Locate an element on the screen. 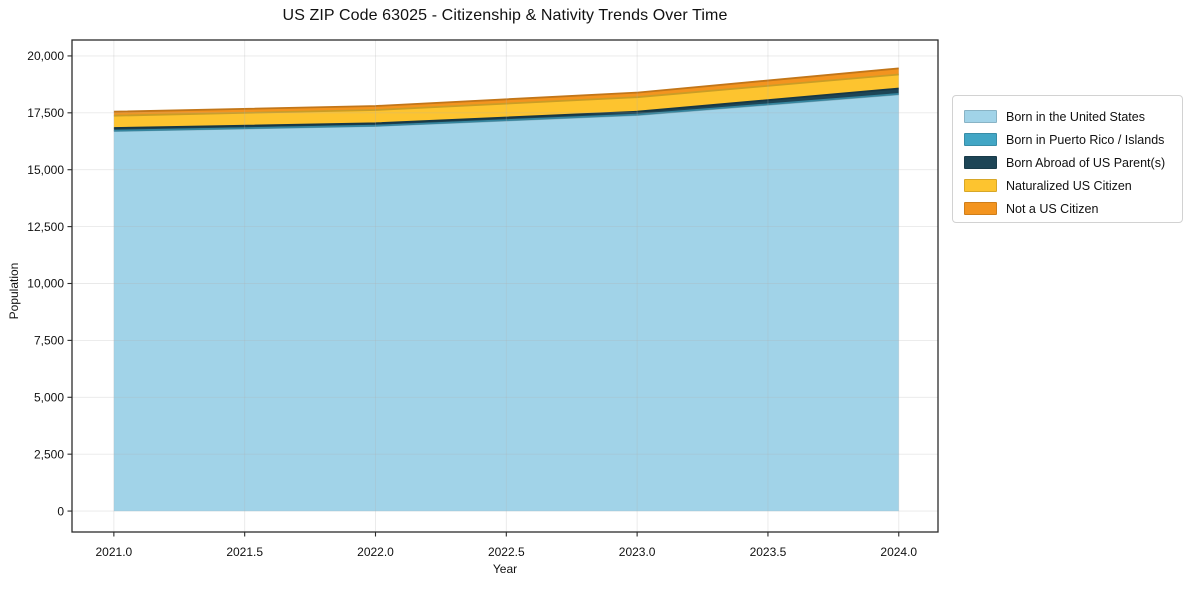  x-axis-label: Year is located at coordinates (505, 569).